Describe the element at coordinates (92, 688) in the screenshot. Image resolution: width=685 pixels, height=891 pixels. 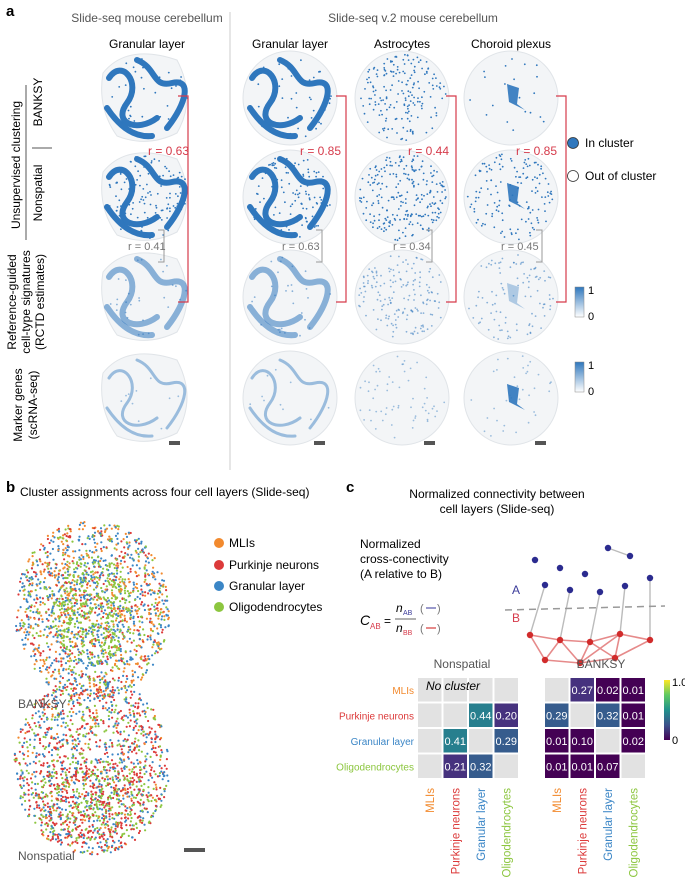
I see `cluster-scatter` at that location.